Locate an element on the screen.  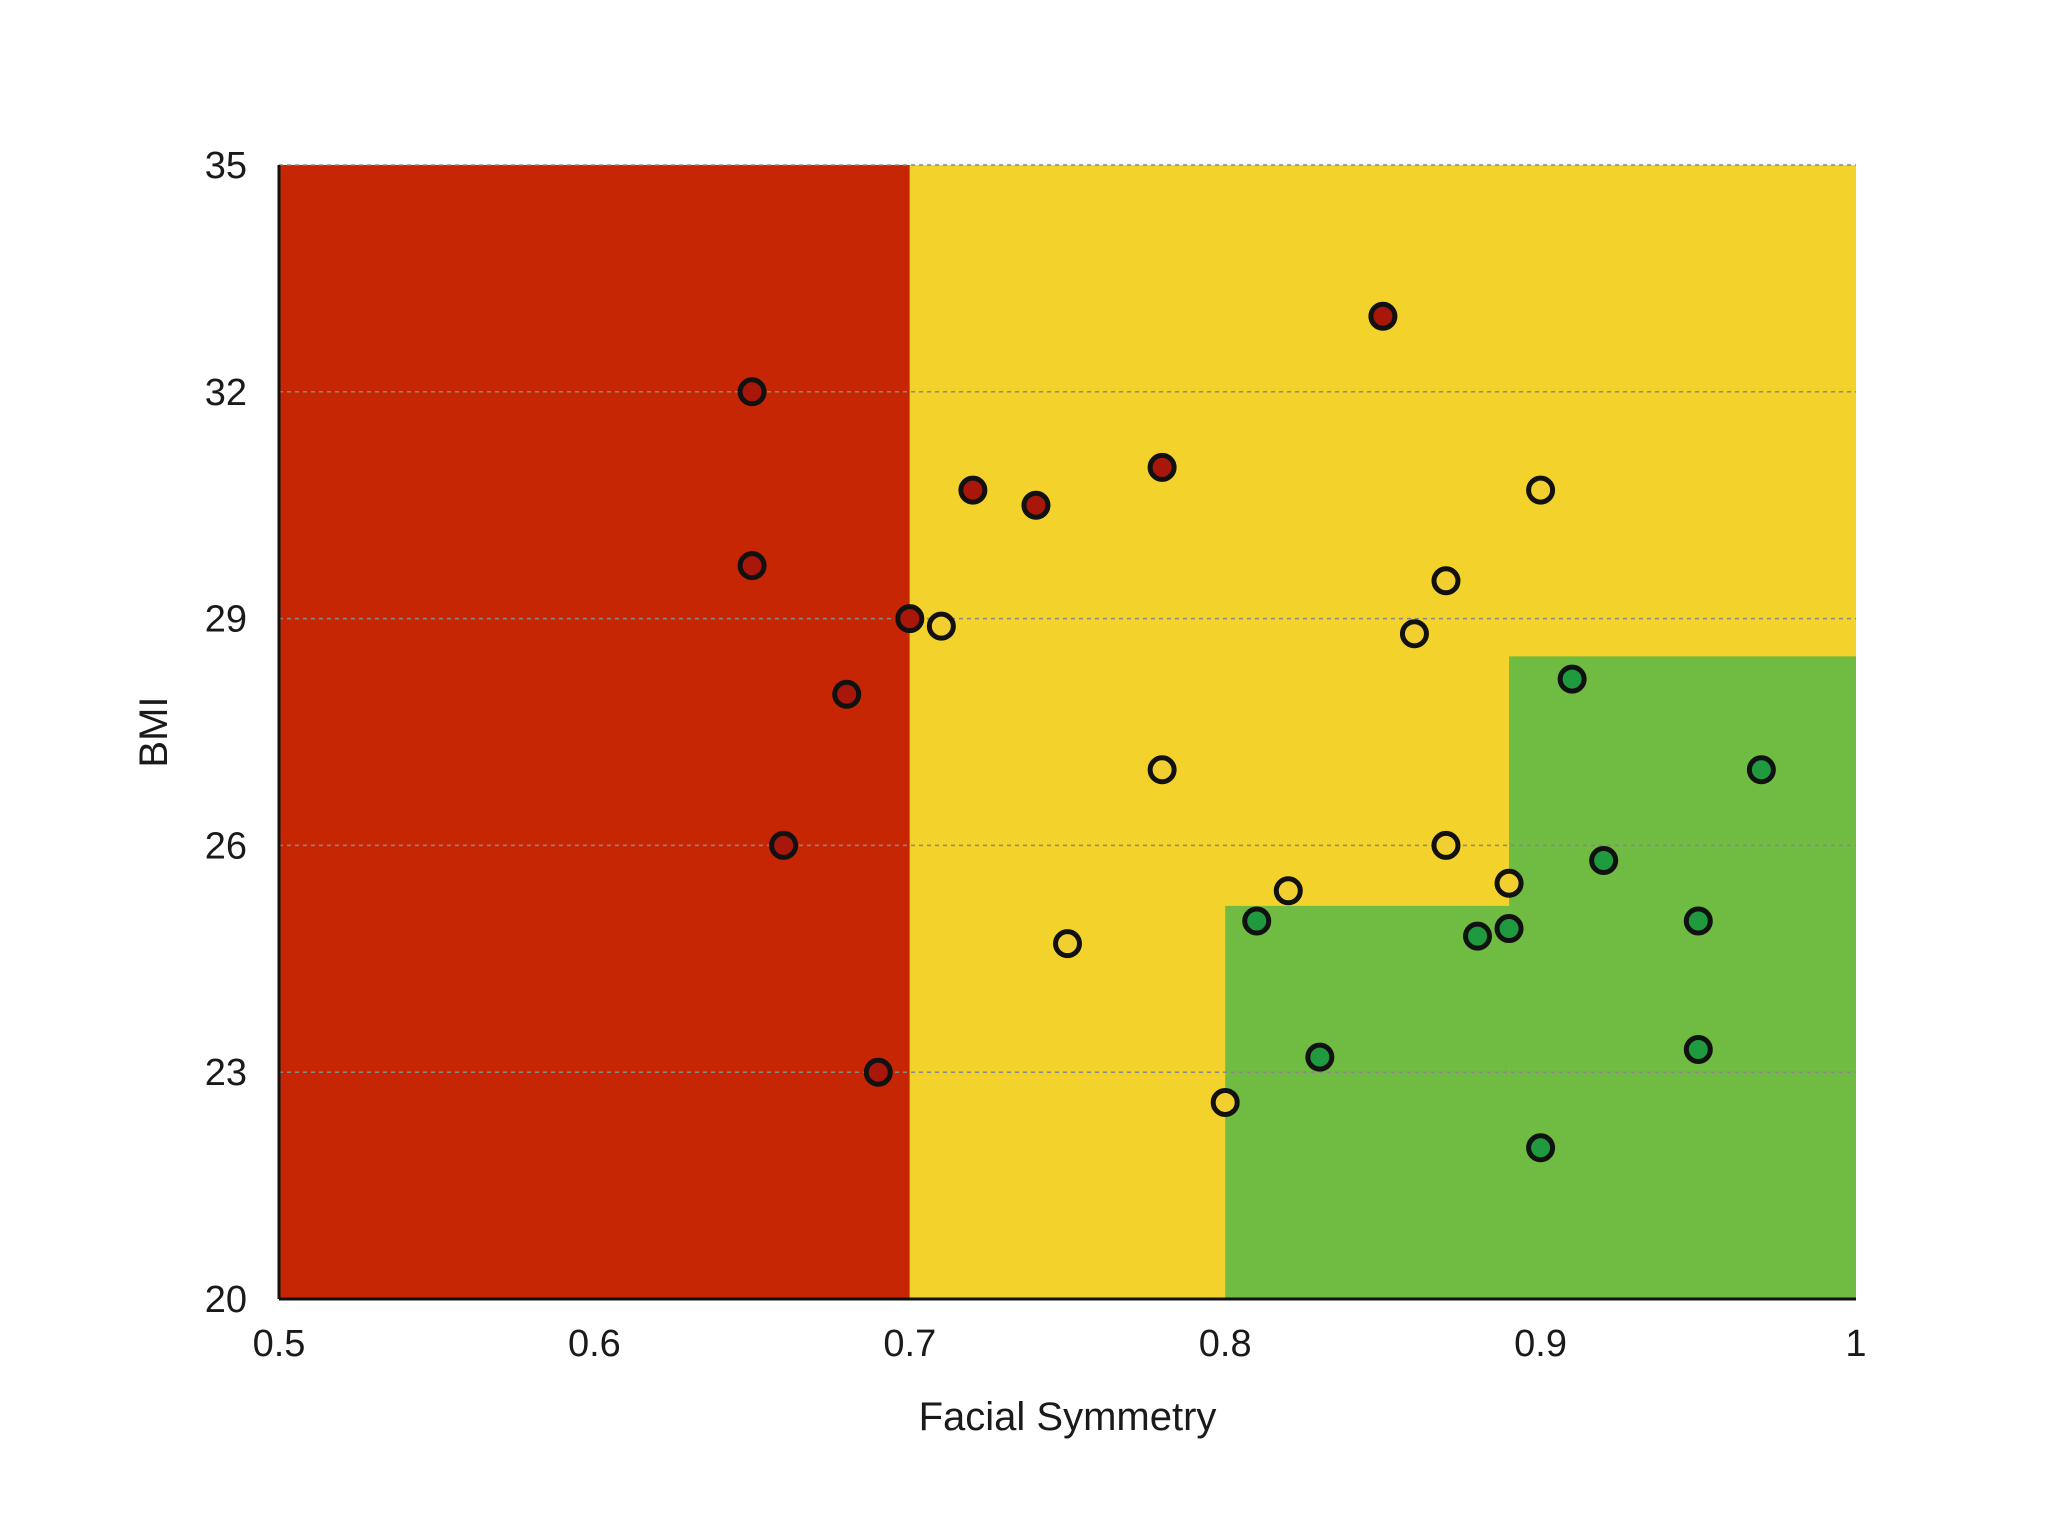
y-tick-label: 35 is located at coordinates (226, 166).